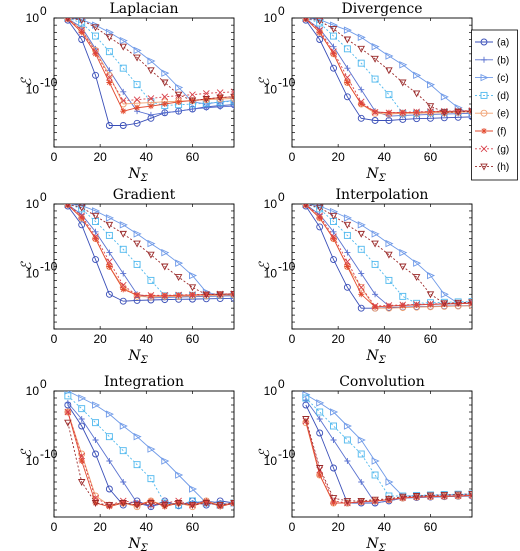 The height and width of the screenshot is (551, 520). I want to click on x-tick-label: 60, so click(431, 157).